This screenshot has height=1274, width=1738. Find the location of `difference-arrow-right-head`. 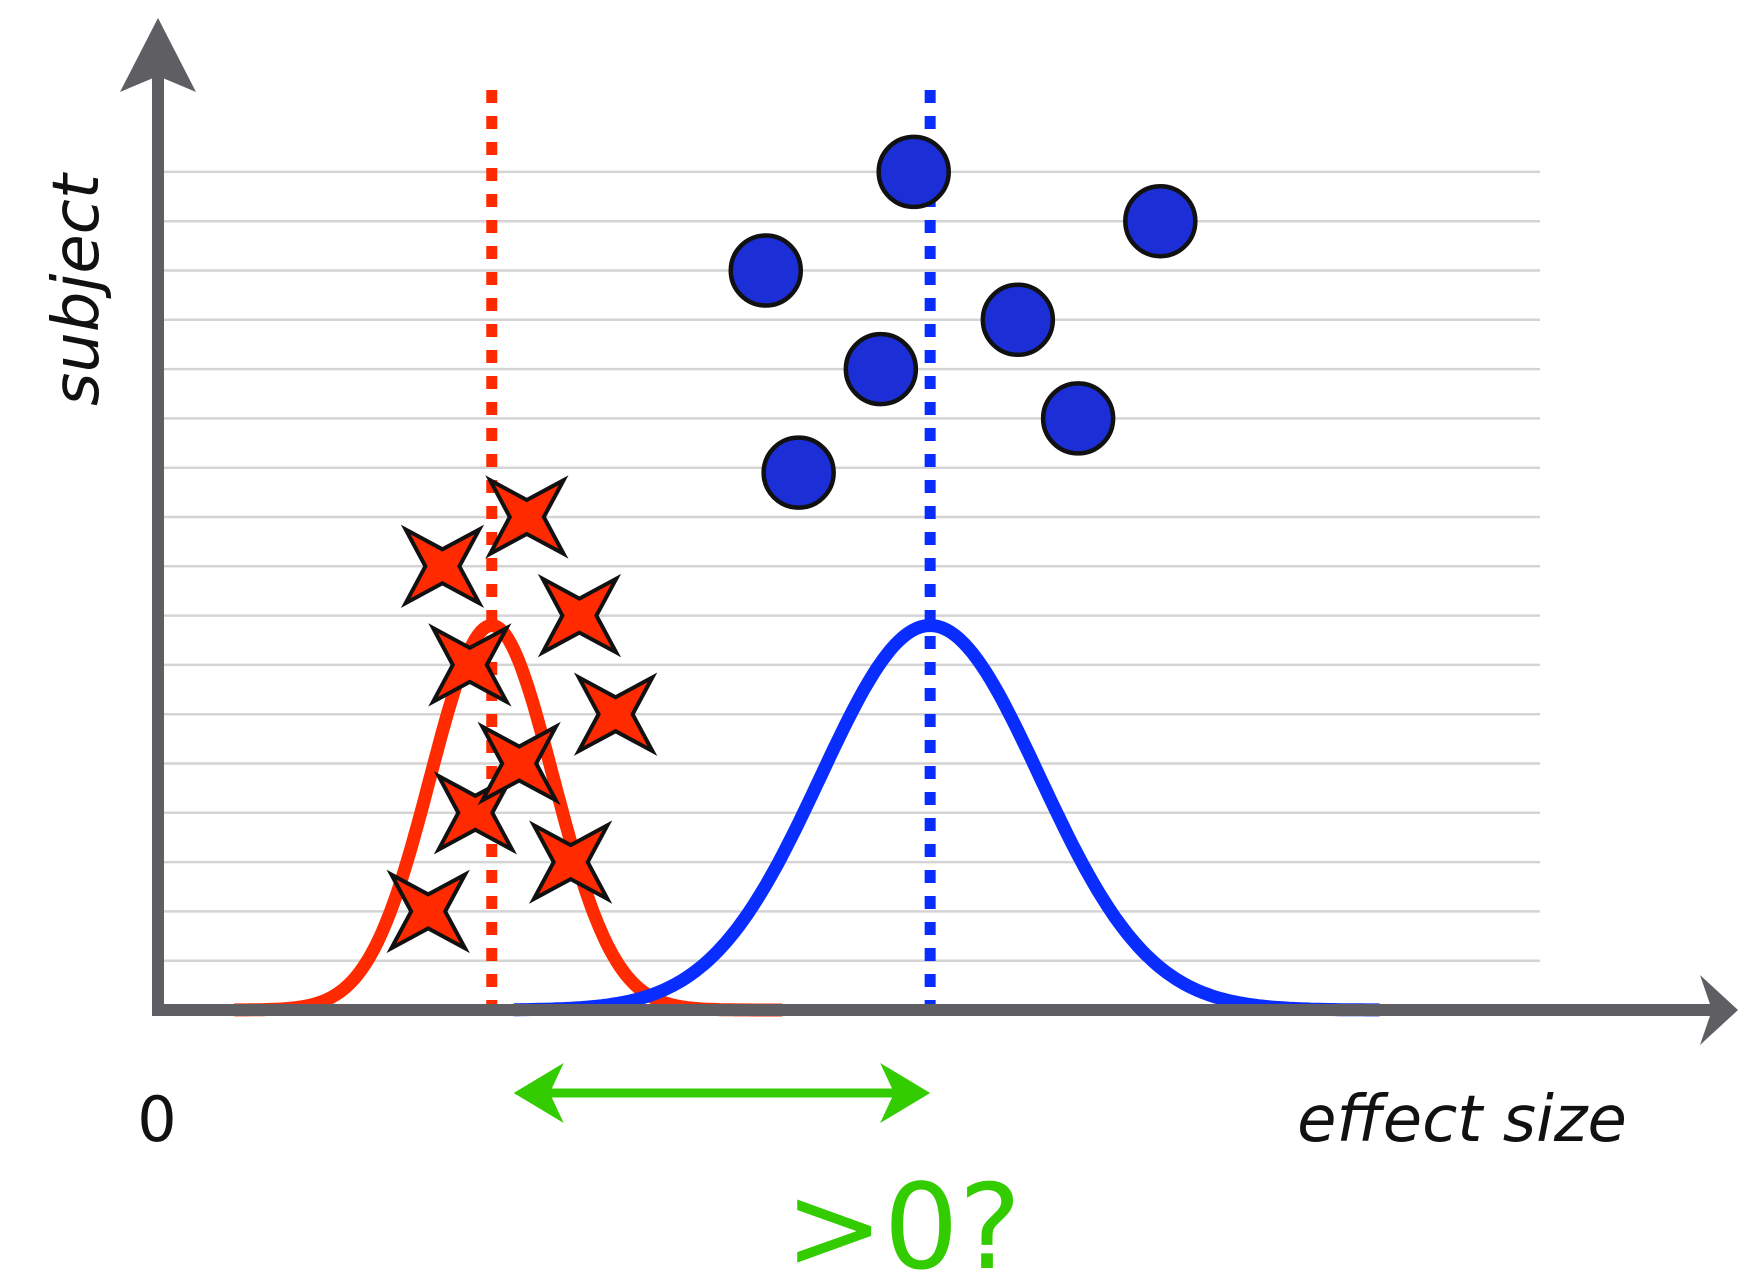

difference-arrow-right-head is located at coordinates (905, 1093).